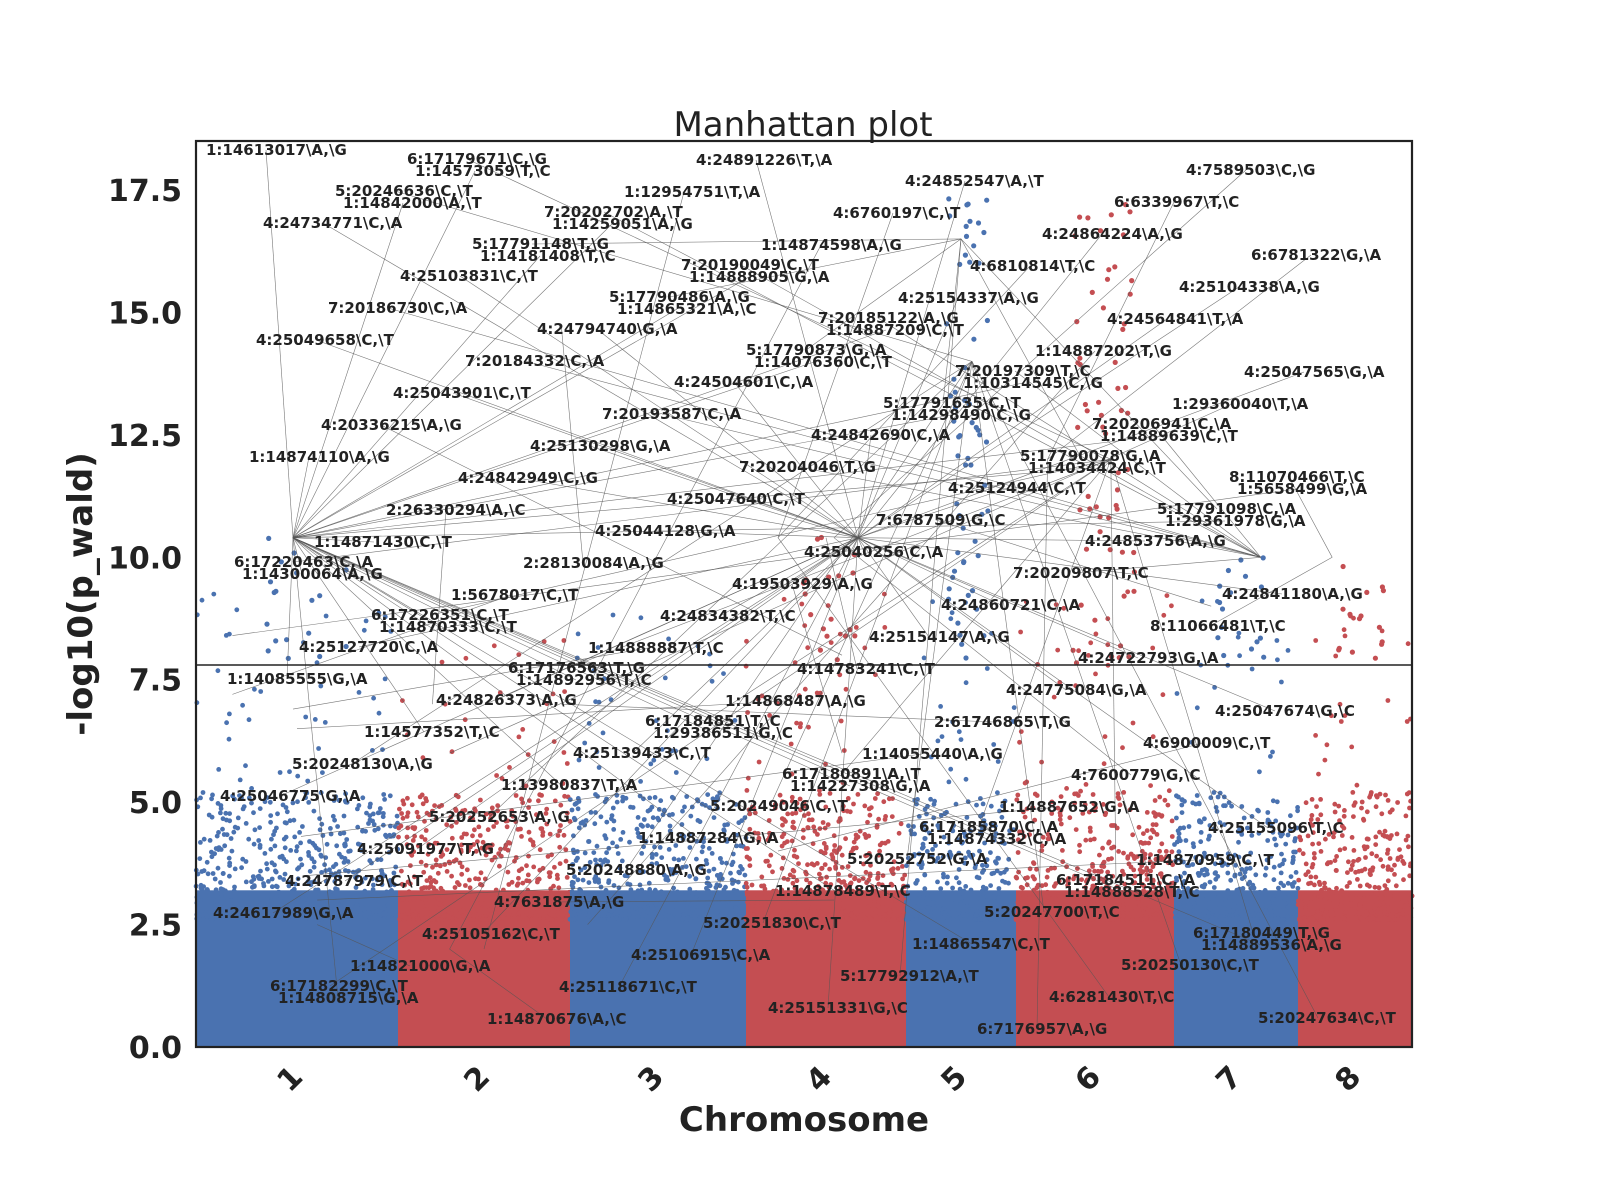 The image size is (1600, 1200). What do you see at coordinates (1349, 1080) in the screenshot?
I see `x-tick-label-chromosome-8: 8` at bounding box center [1349, 1080].